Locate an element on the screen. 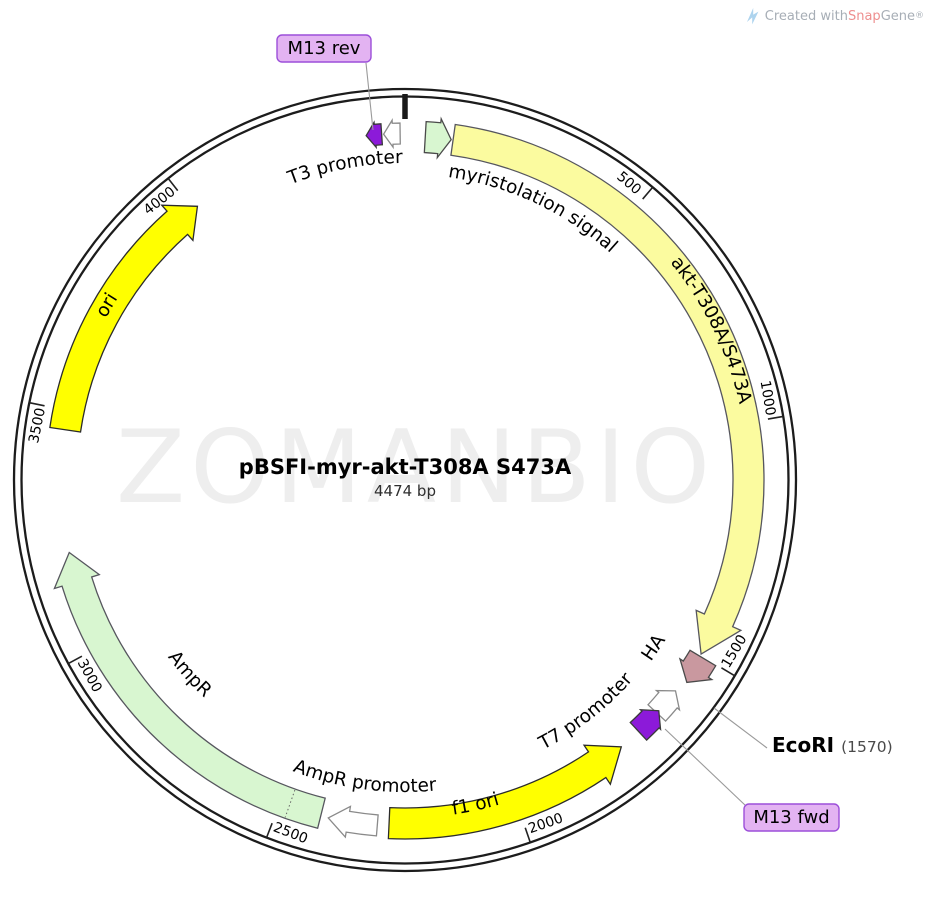 This screenshot has width=934, height=901. callout-label-m13-fwd: M13 fwd is located at coordinates (791, 817).